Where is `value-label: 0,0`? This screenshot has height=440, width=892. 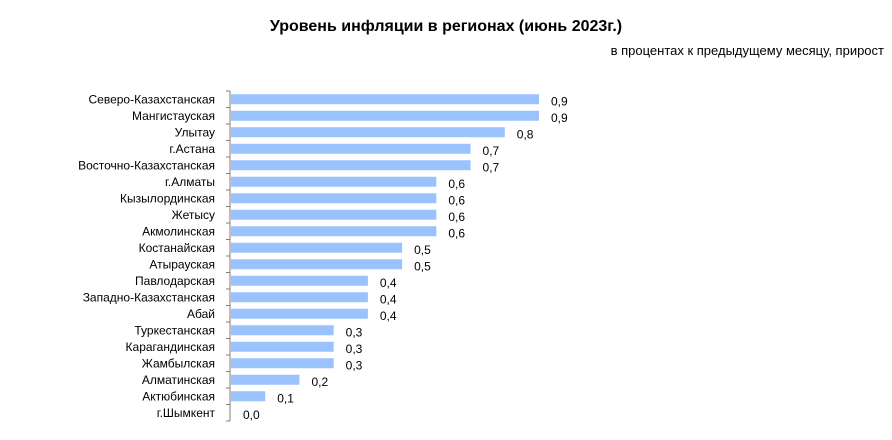 value-label: 0,0 is located at coordinates (251, 415).